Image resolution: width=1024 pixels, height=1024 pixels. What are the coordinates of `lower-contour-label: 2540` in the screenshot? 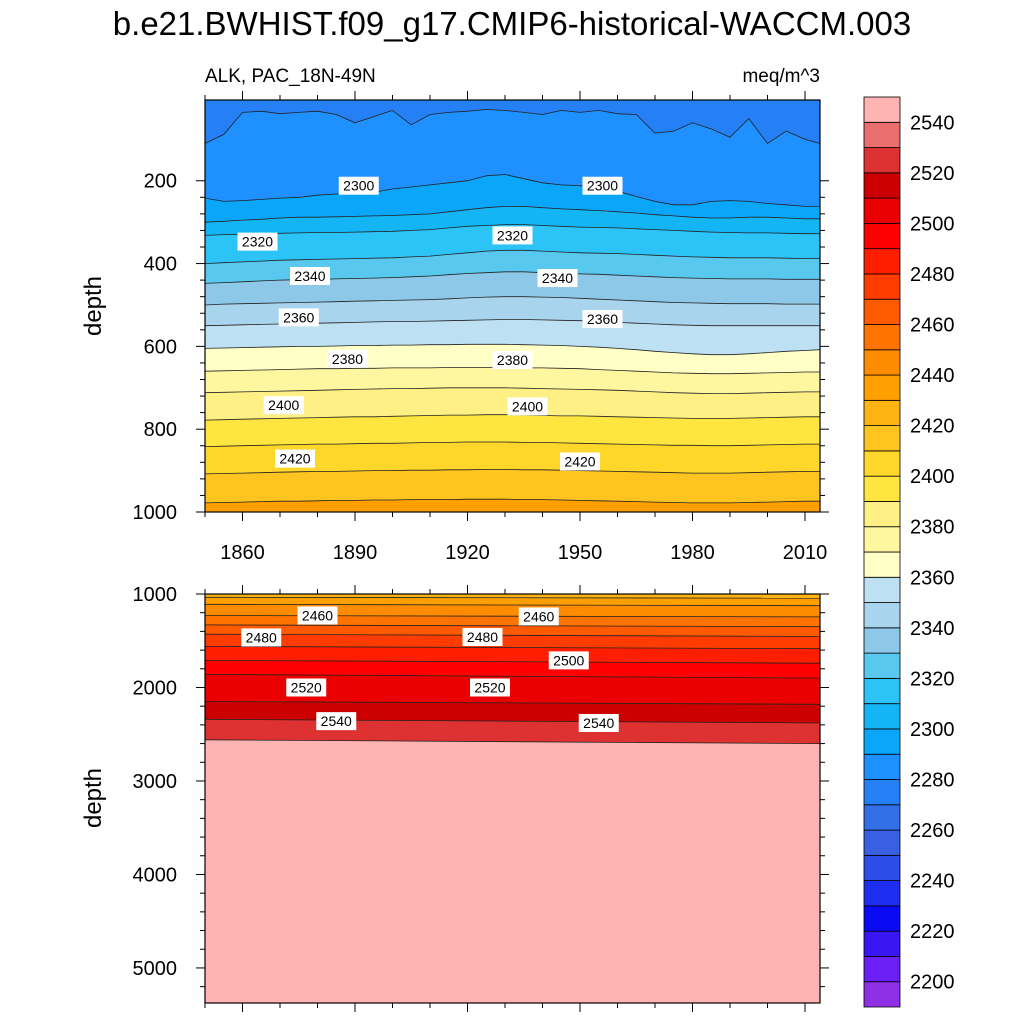 It's located at (336, 721).